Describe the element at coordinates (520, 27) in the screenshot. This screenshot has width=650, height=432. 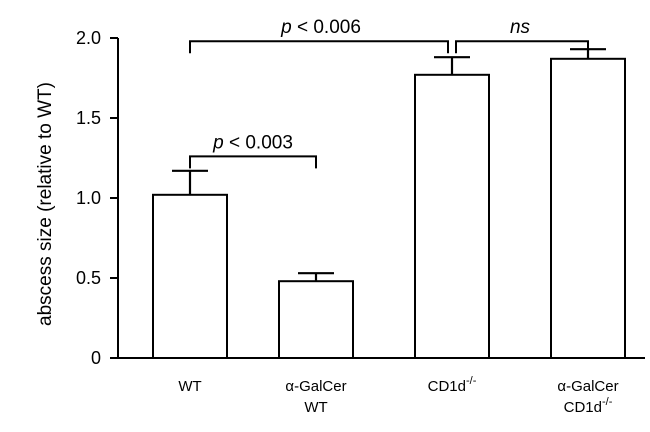
I see `significance-label: ns` at that location.